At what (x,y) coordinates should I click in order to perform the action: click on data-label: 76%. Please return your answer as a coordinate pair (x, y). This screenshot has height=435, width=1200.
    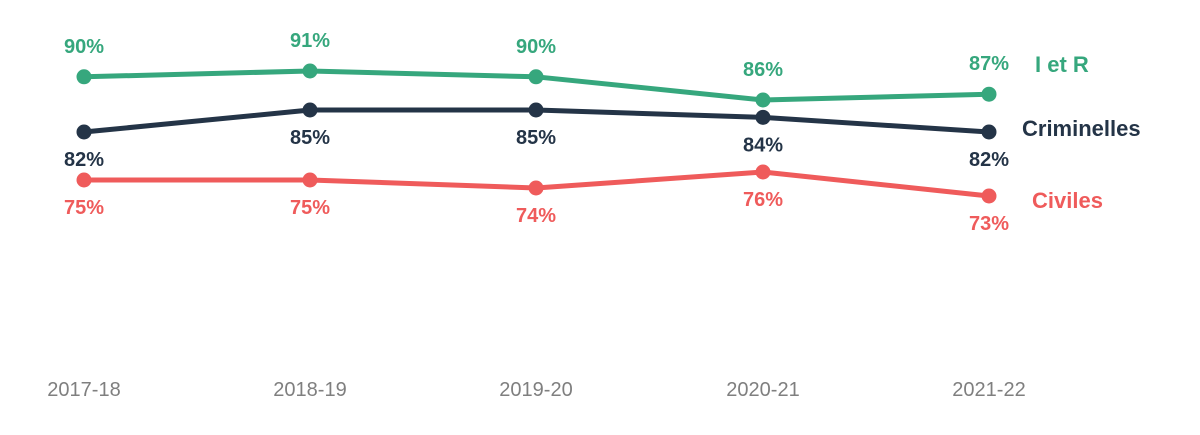
    Looking at the image, I should click on (763, 200).